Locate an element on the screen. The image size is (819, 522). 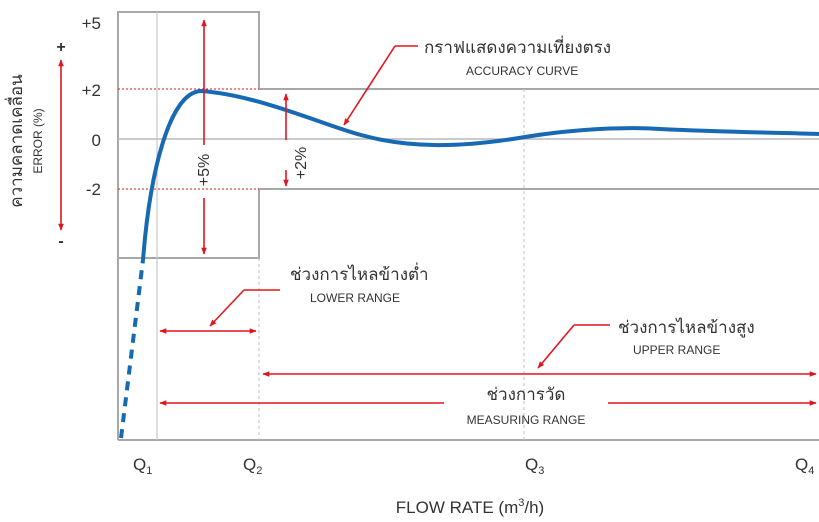
x-tick-q3: Q3 is located at coordinates (534, 466).